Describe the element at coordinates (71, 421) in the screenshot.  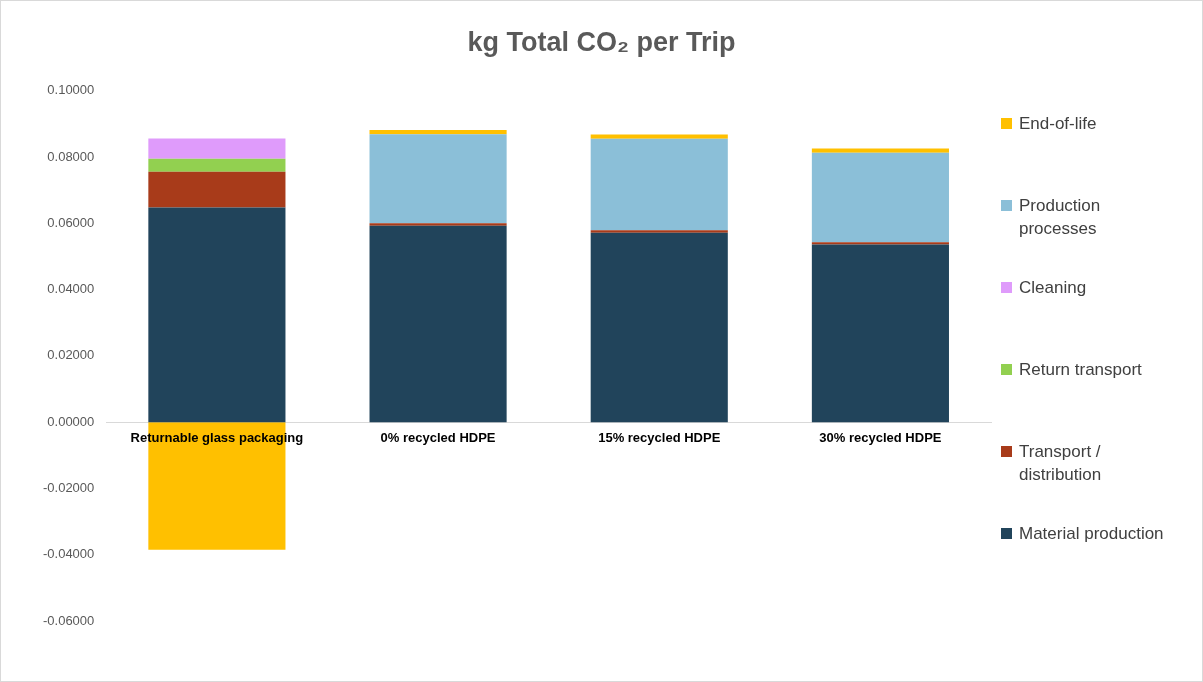
I see `y-tick-label: 0.00000` at that location.